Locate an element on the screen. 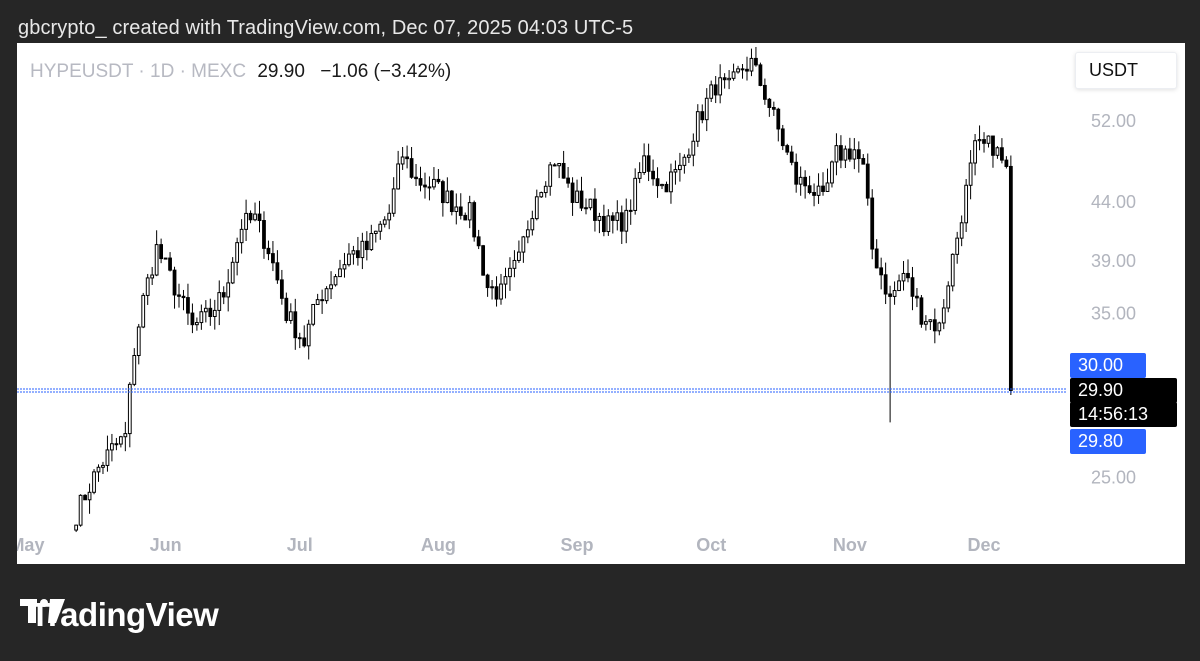 Image resolution: width=1200 pixels, height=661 pixels. x-tick-label: Jul is located at coordinates (300, 545).